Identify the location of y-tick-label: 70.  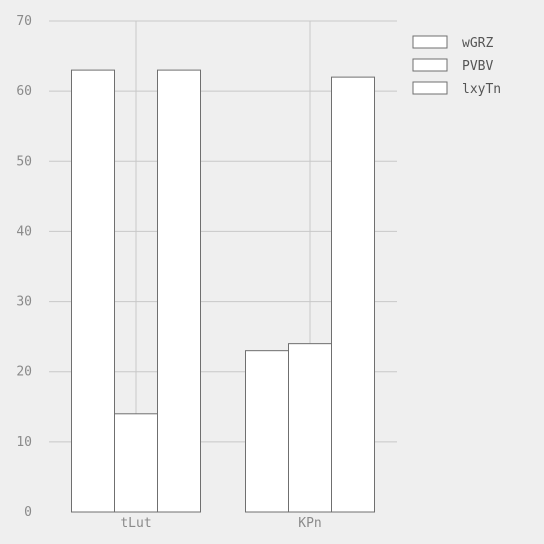
(24, 21).